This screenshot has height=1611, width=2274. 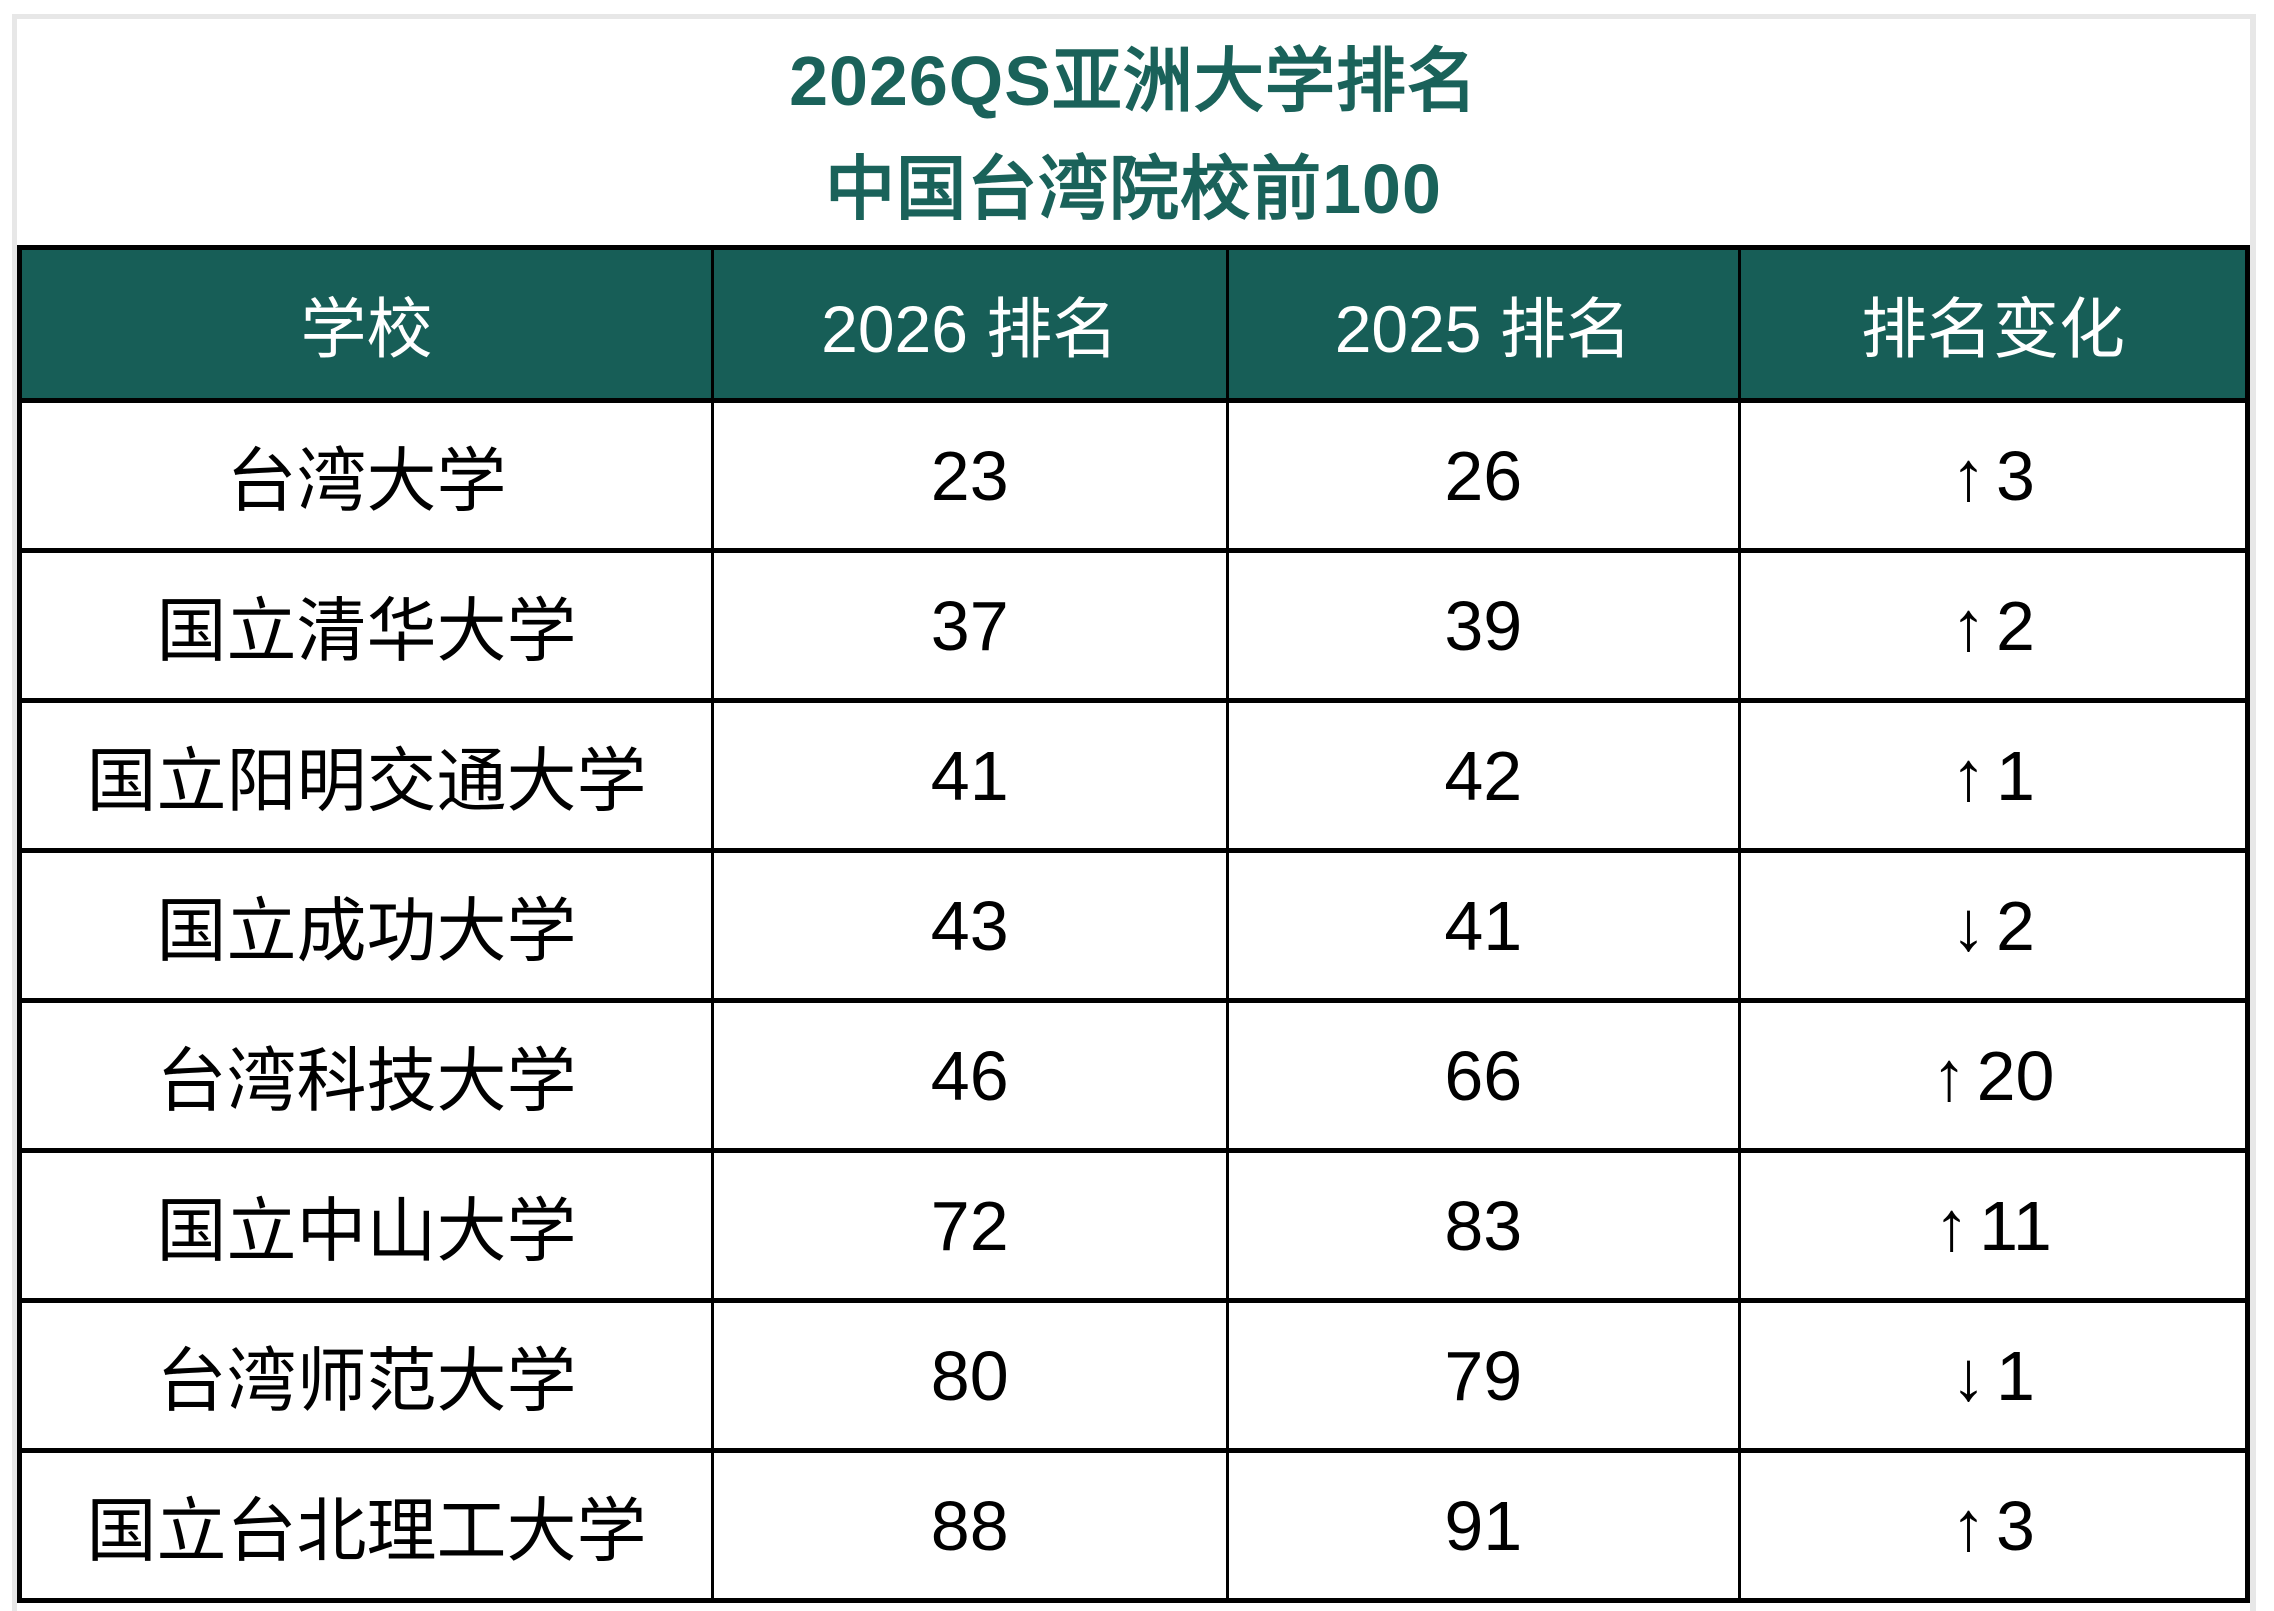 I want to click on header-rank-change: 排名变化, so click(x=1993, y=324).